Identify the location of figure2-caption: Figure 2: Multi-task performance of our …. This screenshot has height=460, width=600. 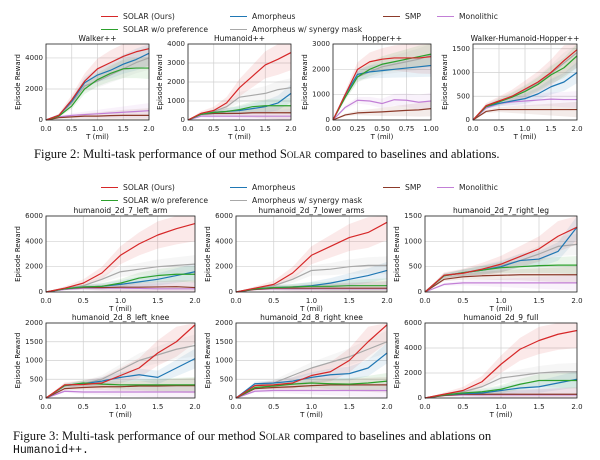
(267, 154).